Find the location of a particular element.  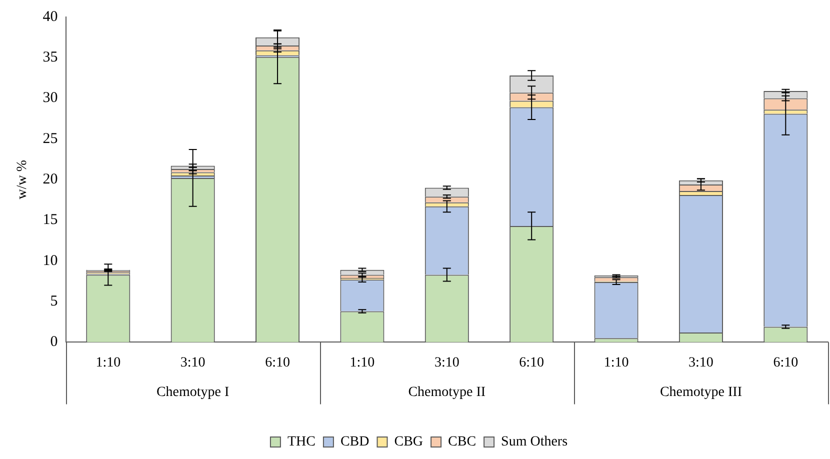

y-tick-label: 35 is located at coordinates (50, 58).